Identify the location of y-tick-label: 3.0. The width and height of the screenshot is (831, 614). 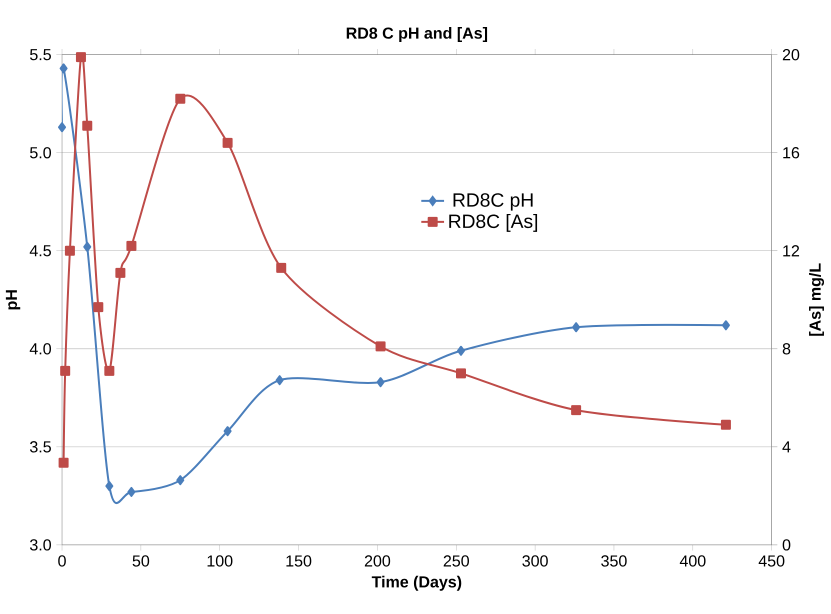
(41, 545).